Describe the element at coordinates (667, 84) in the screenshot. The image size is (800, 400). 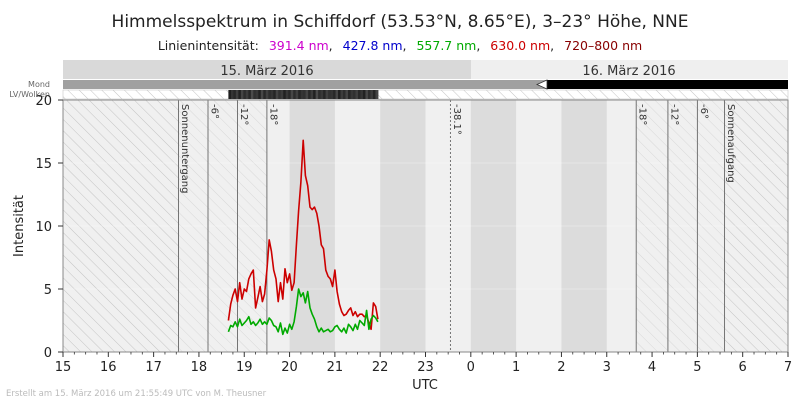
I see `moon-visible-bar` at that location.